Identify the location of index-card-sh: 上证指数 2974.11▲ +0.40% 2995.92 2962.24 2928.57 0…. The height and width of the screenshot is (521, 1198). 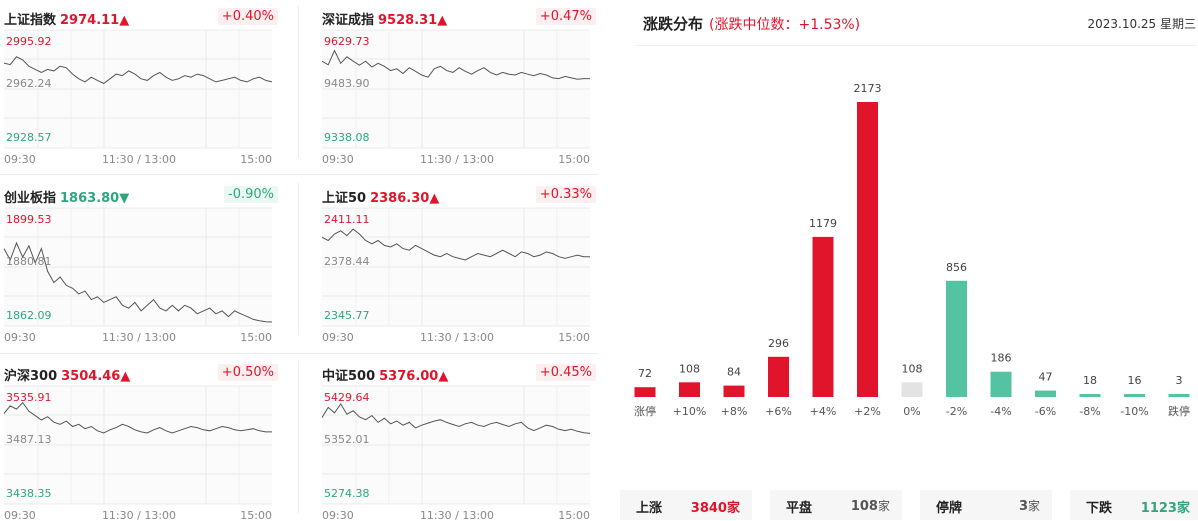
(141, 85).